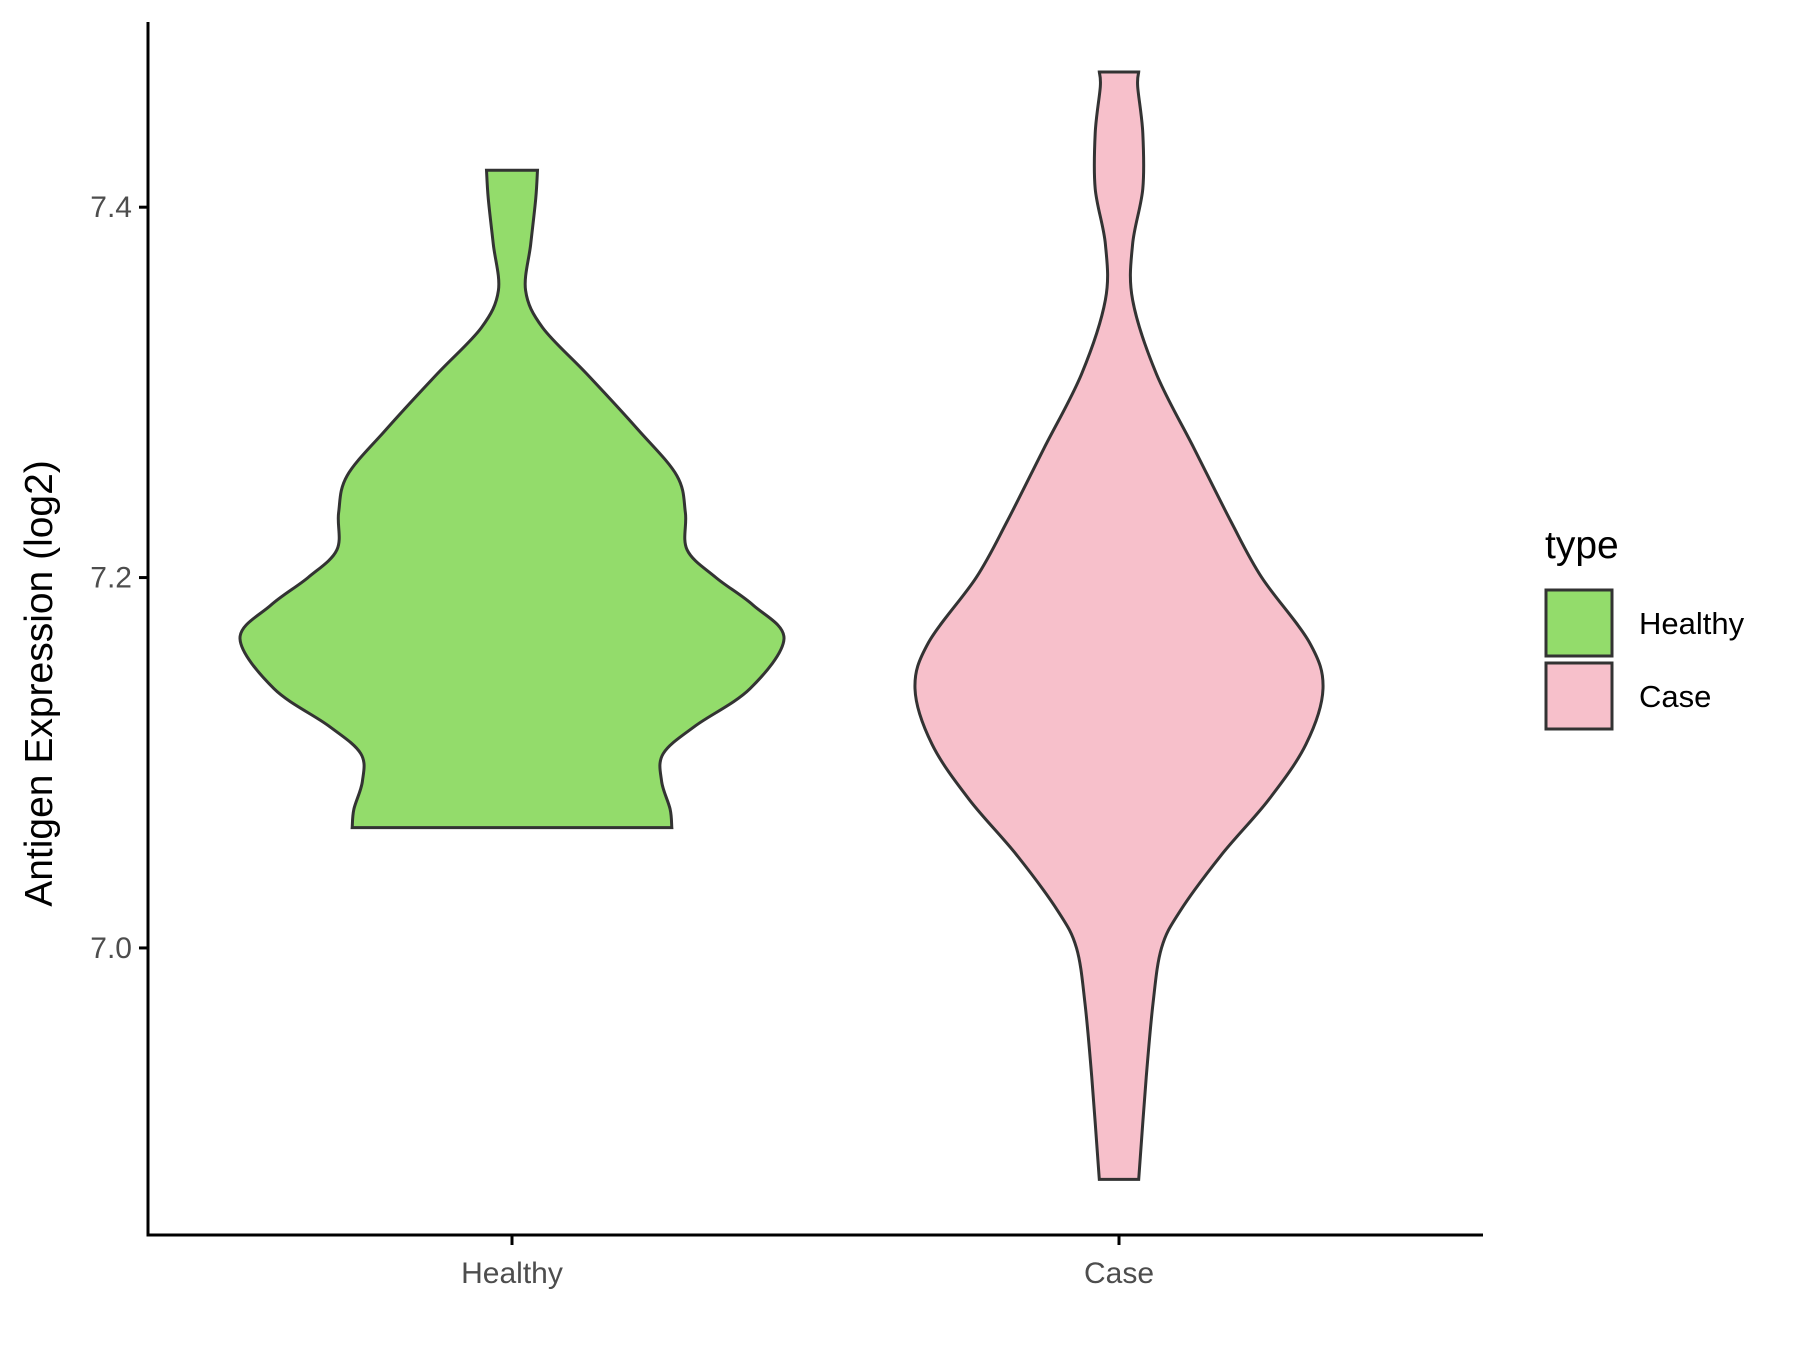 This screenshot has height=1350, width=1800. I want to click on x-tick-label: Healthy, so click(512, 1273).